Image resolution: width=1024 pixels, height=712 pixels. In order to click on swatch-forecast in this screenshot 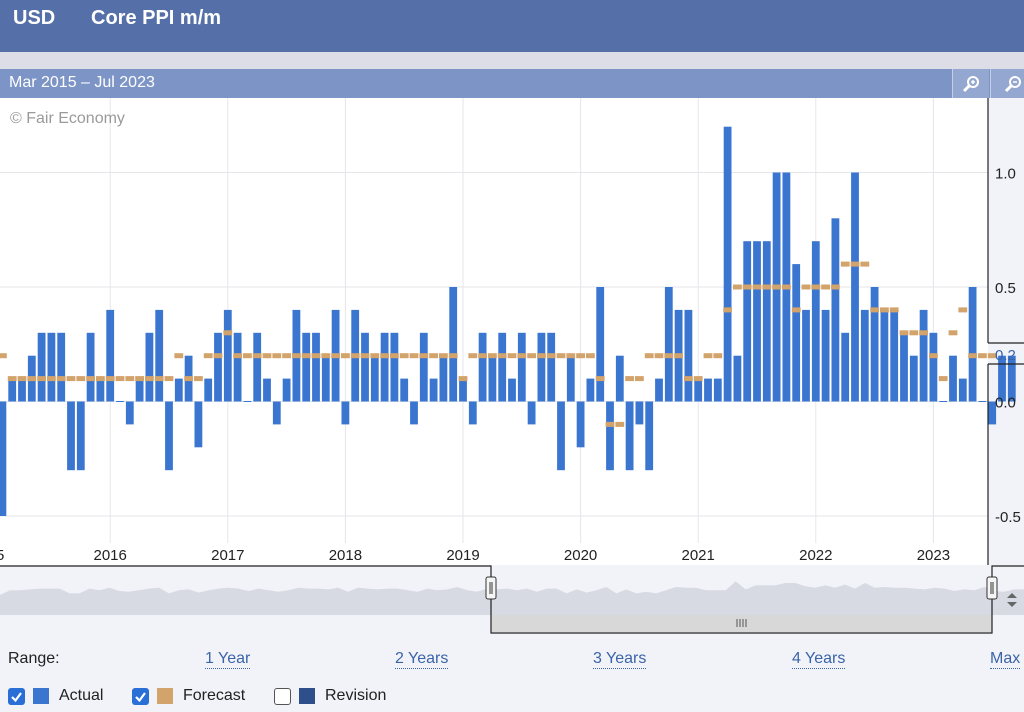, I will do `click(165, 696)`.